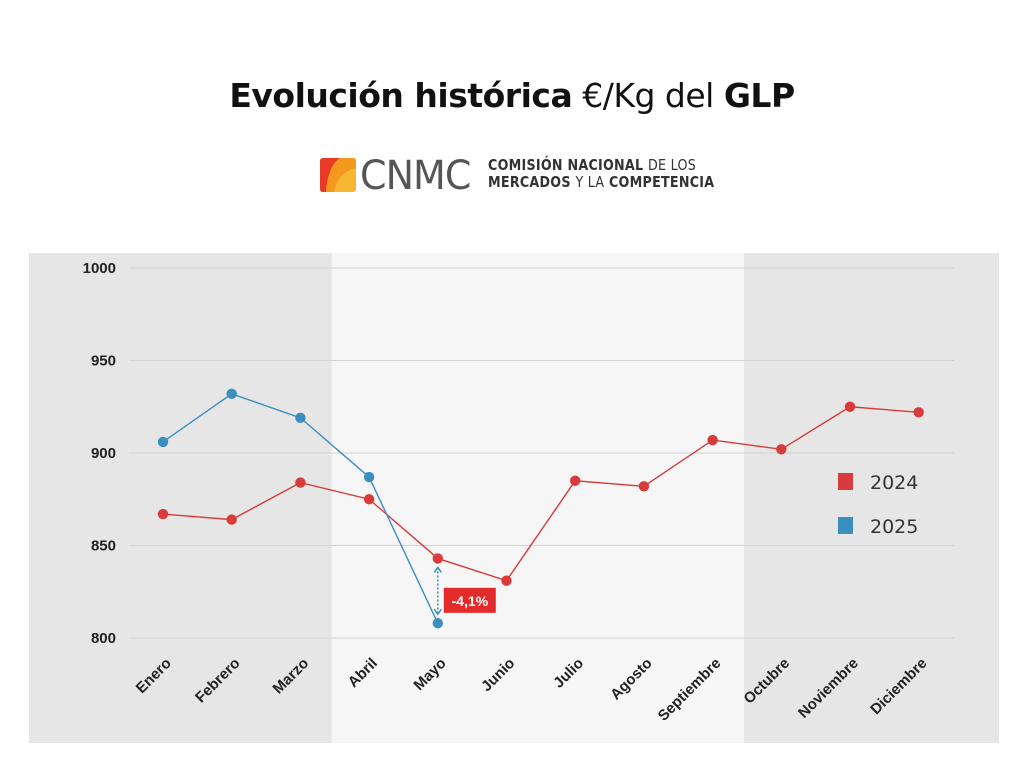  I want to click on cnmc-wordmark: CNMC, so click(415, 176).